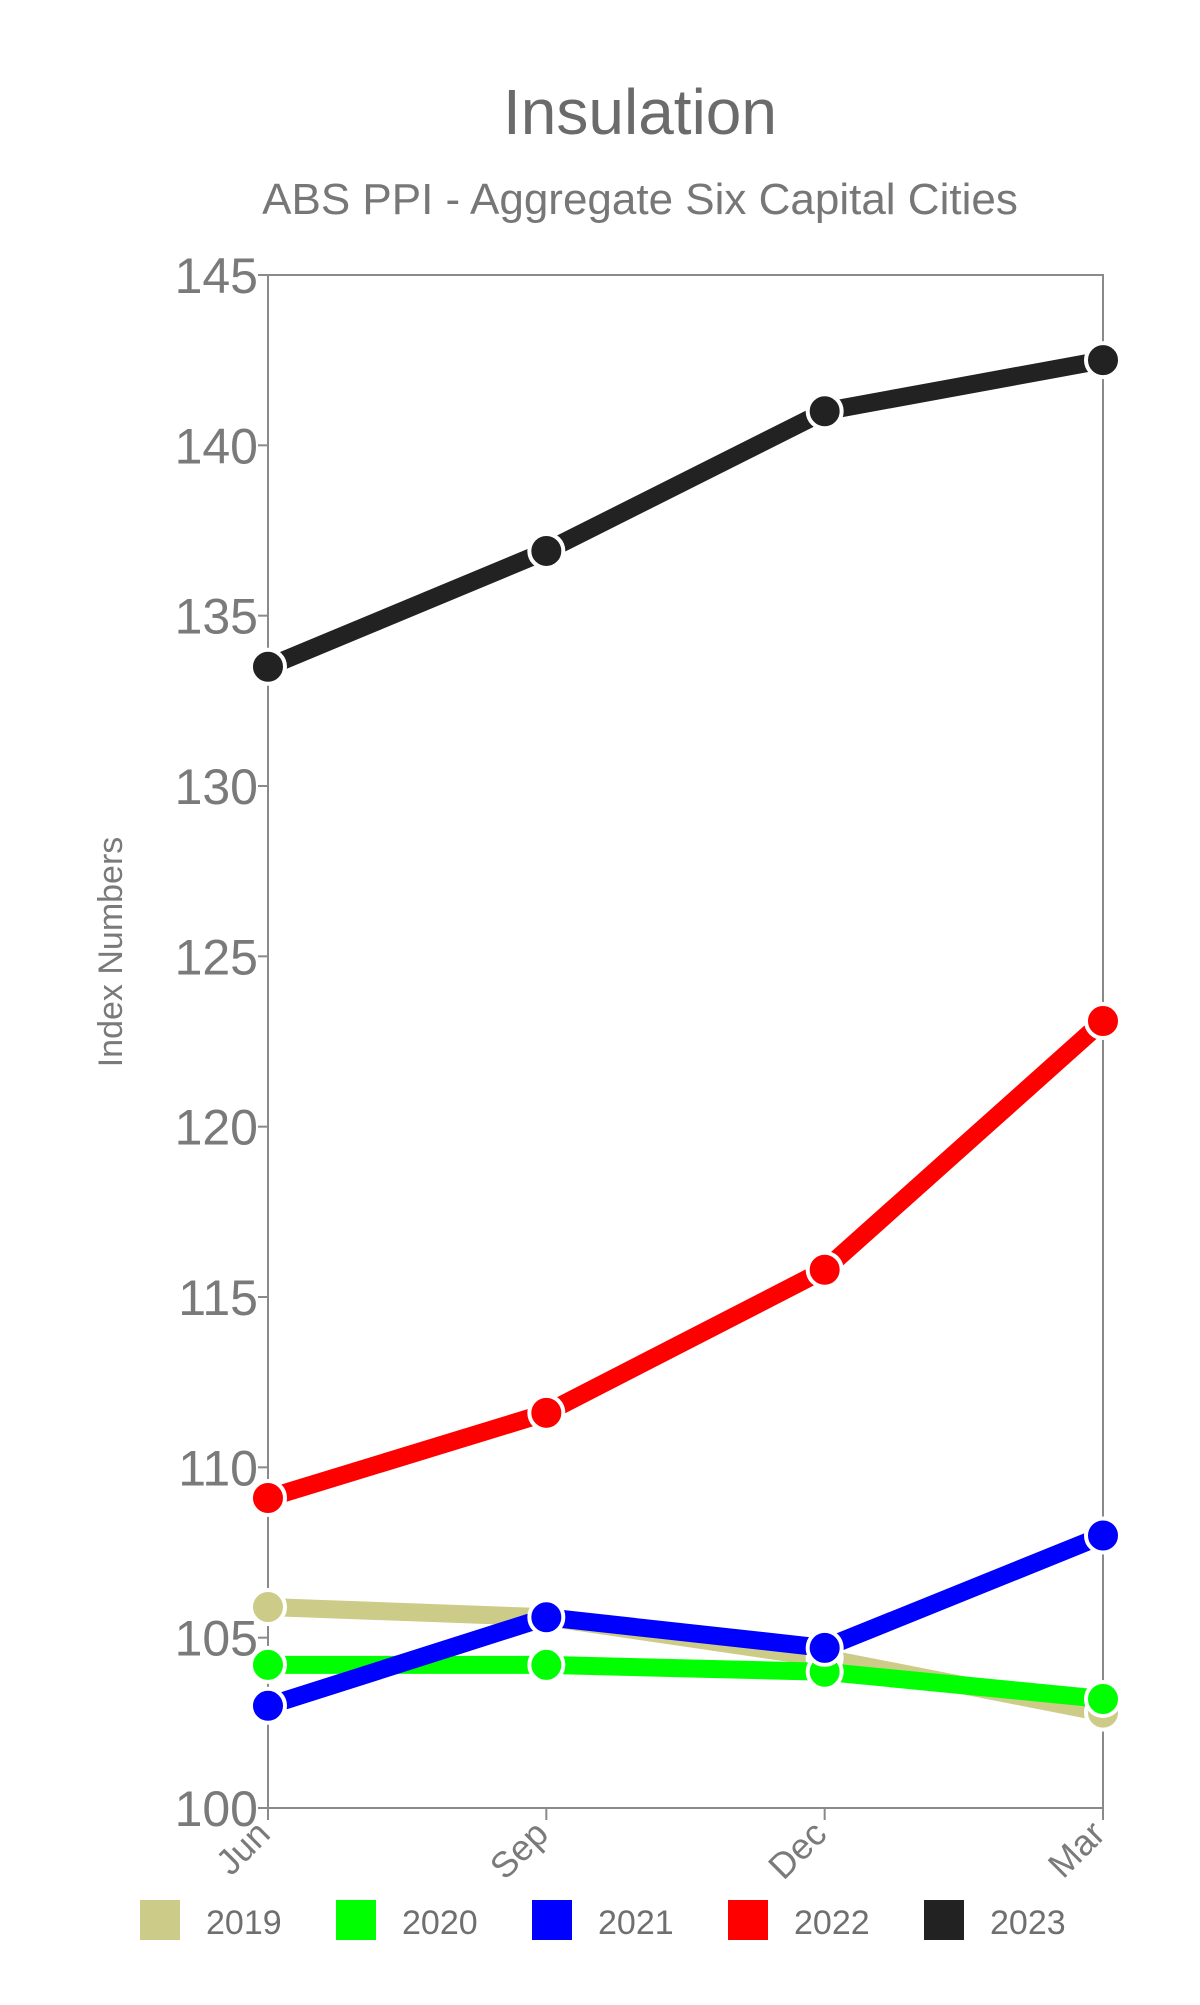  I want to click on legend-label: 2021, so click(636, 1923).